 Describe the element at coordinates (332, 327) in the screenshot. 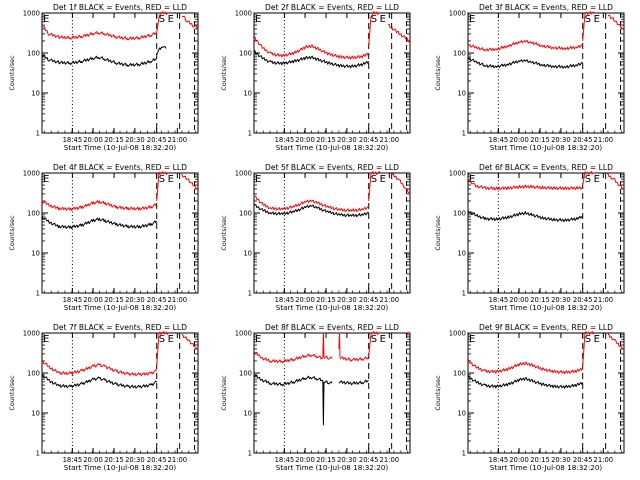

I see `panel-title: Det 8f BLACK = Events, RED = LLD` at that location.